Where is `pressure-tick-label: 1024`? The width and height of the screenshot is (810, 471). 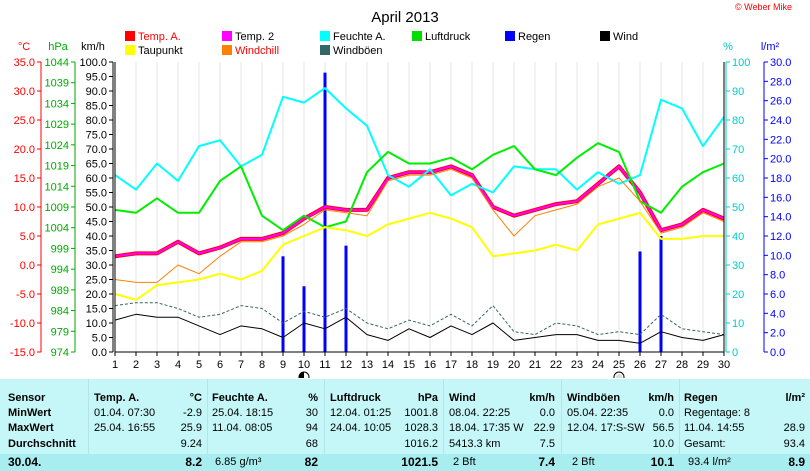
pressure-tick-label: 1024 is located at coordinates (57, 146).